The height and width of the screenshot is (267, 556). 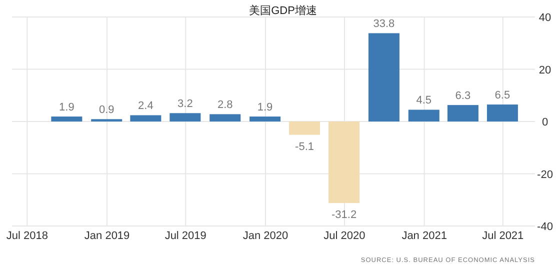 What do you see at coordinates (106, 110) in the screenshot?
I see `data-label: 0.9` at bounding box center [106, 110].